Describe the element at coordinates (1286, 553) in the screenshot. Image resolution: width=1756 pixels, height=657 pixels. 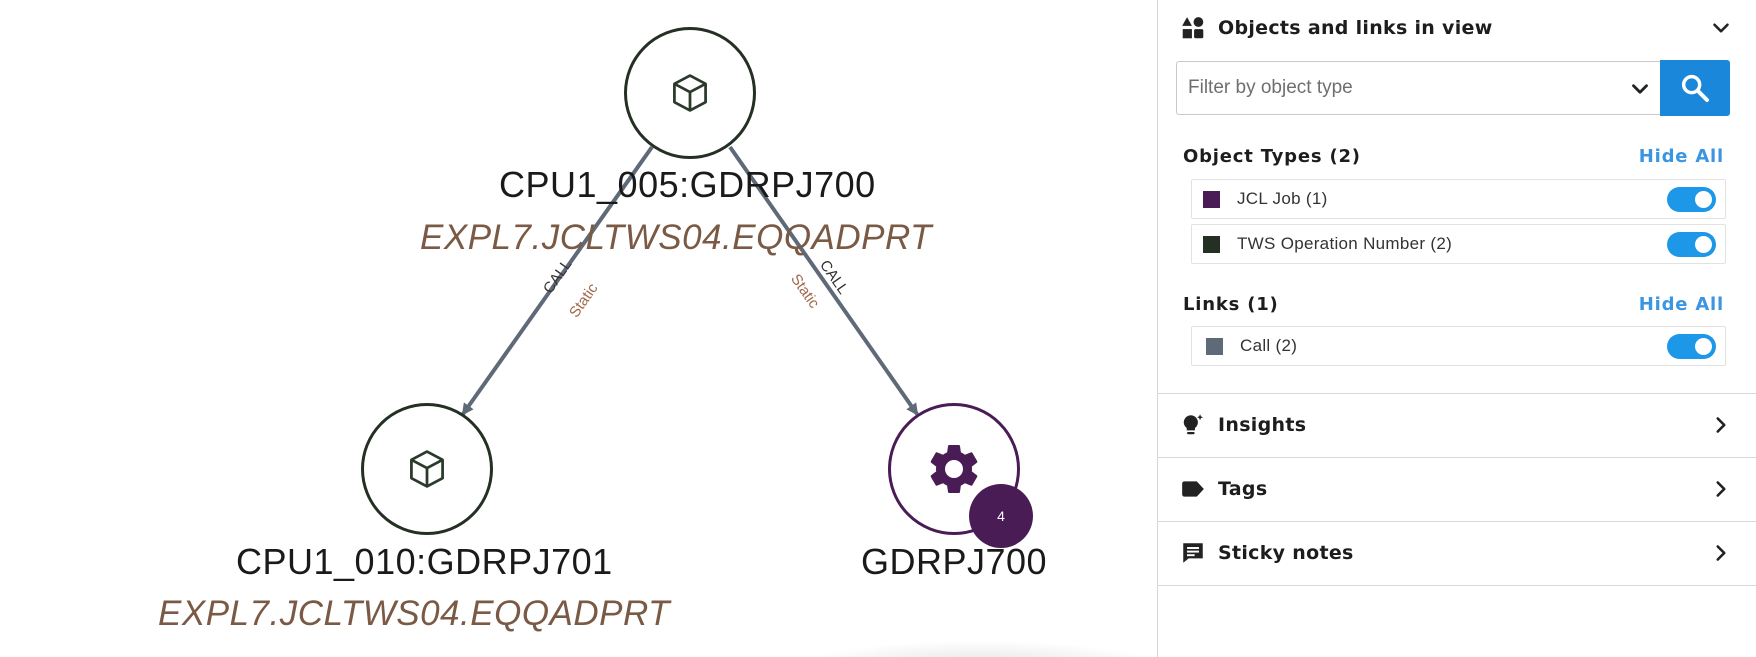
I see `sticky-notes-title: Sticky notes` at that location.